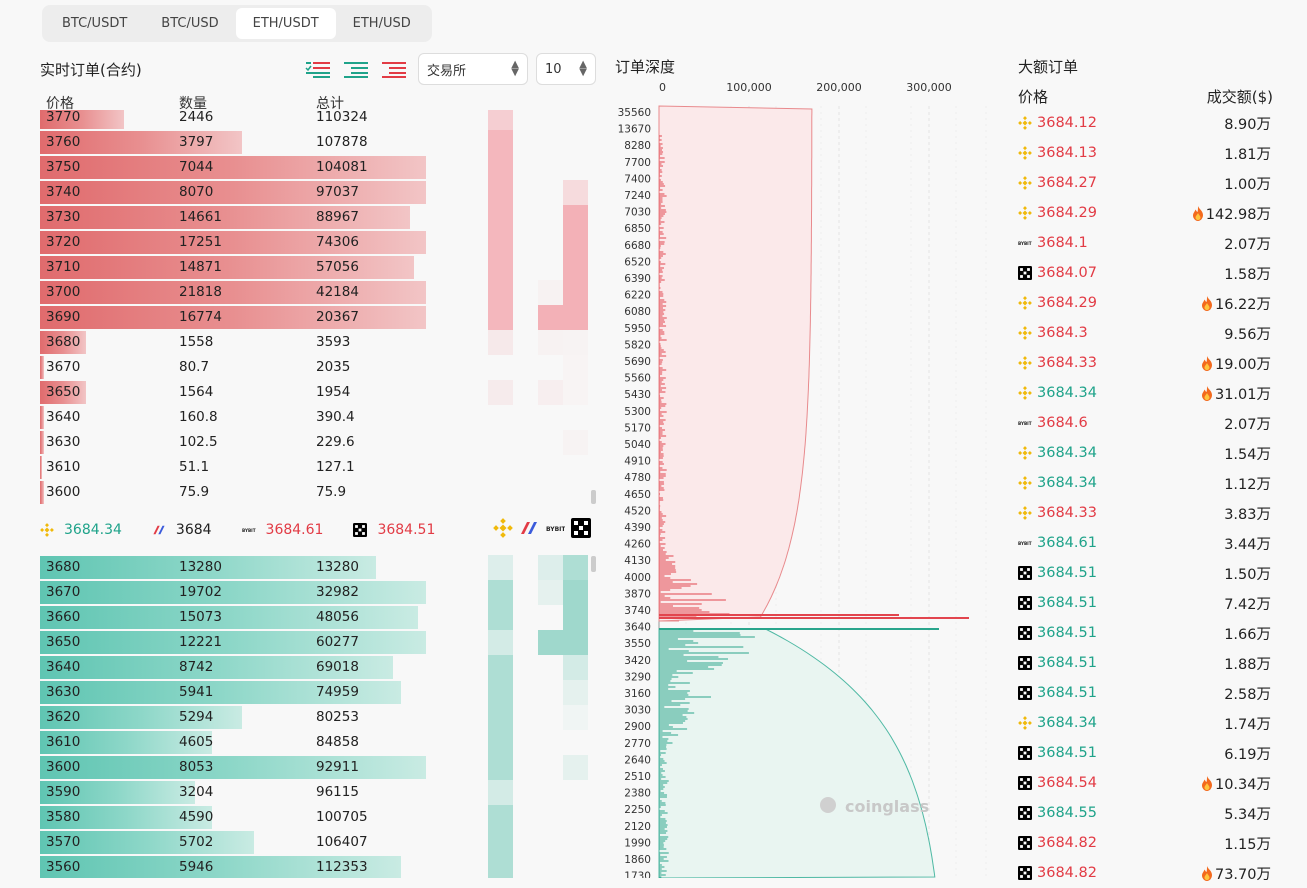  Describe the element at coordinates (1146, 483) in the screenshot. I see `large-order-row: 3684.34 1.12万` at that location.